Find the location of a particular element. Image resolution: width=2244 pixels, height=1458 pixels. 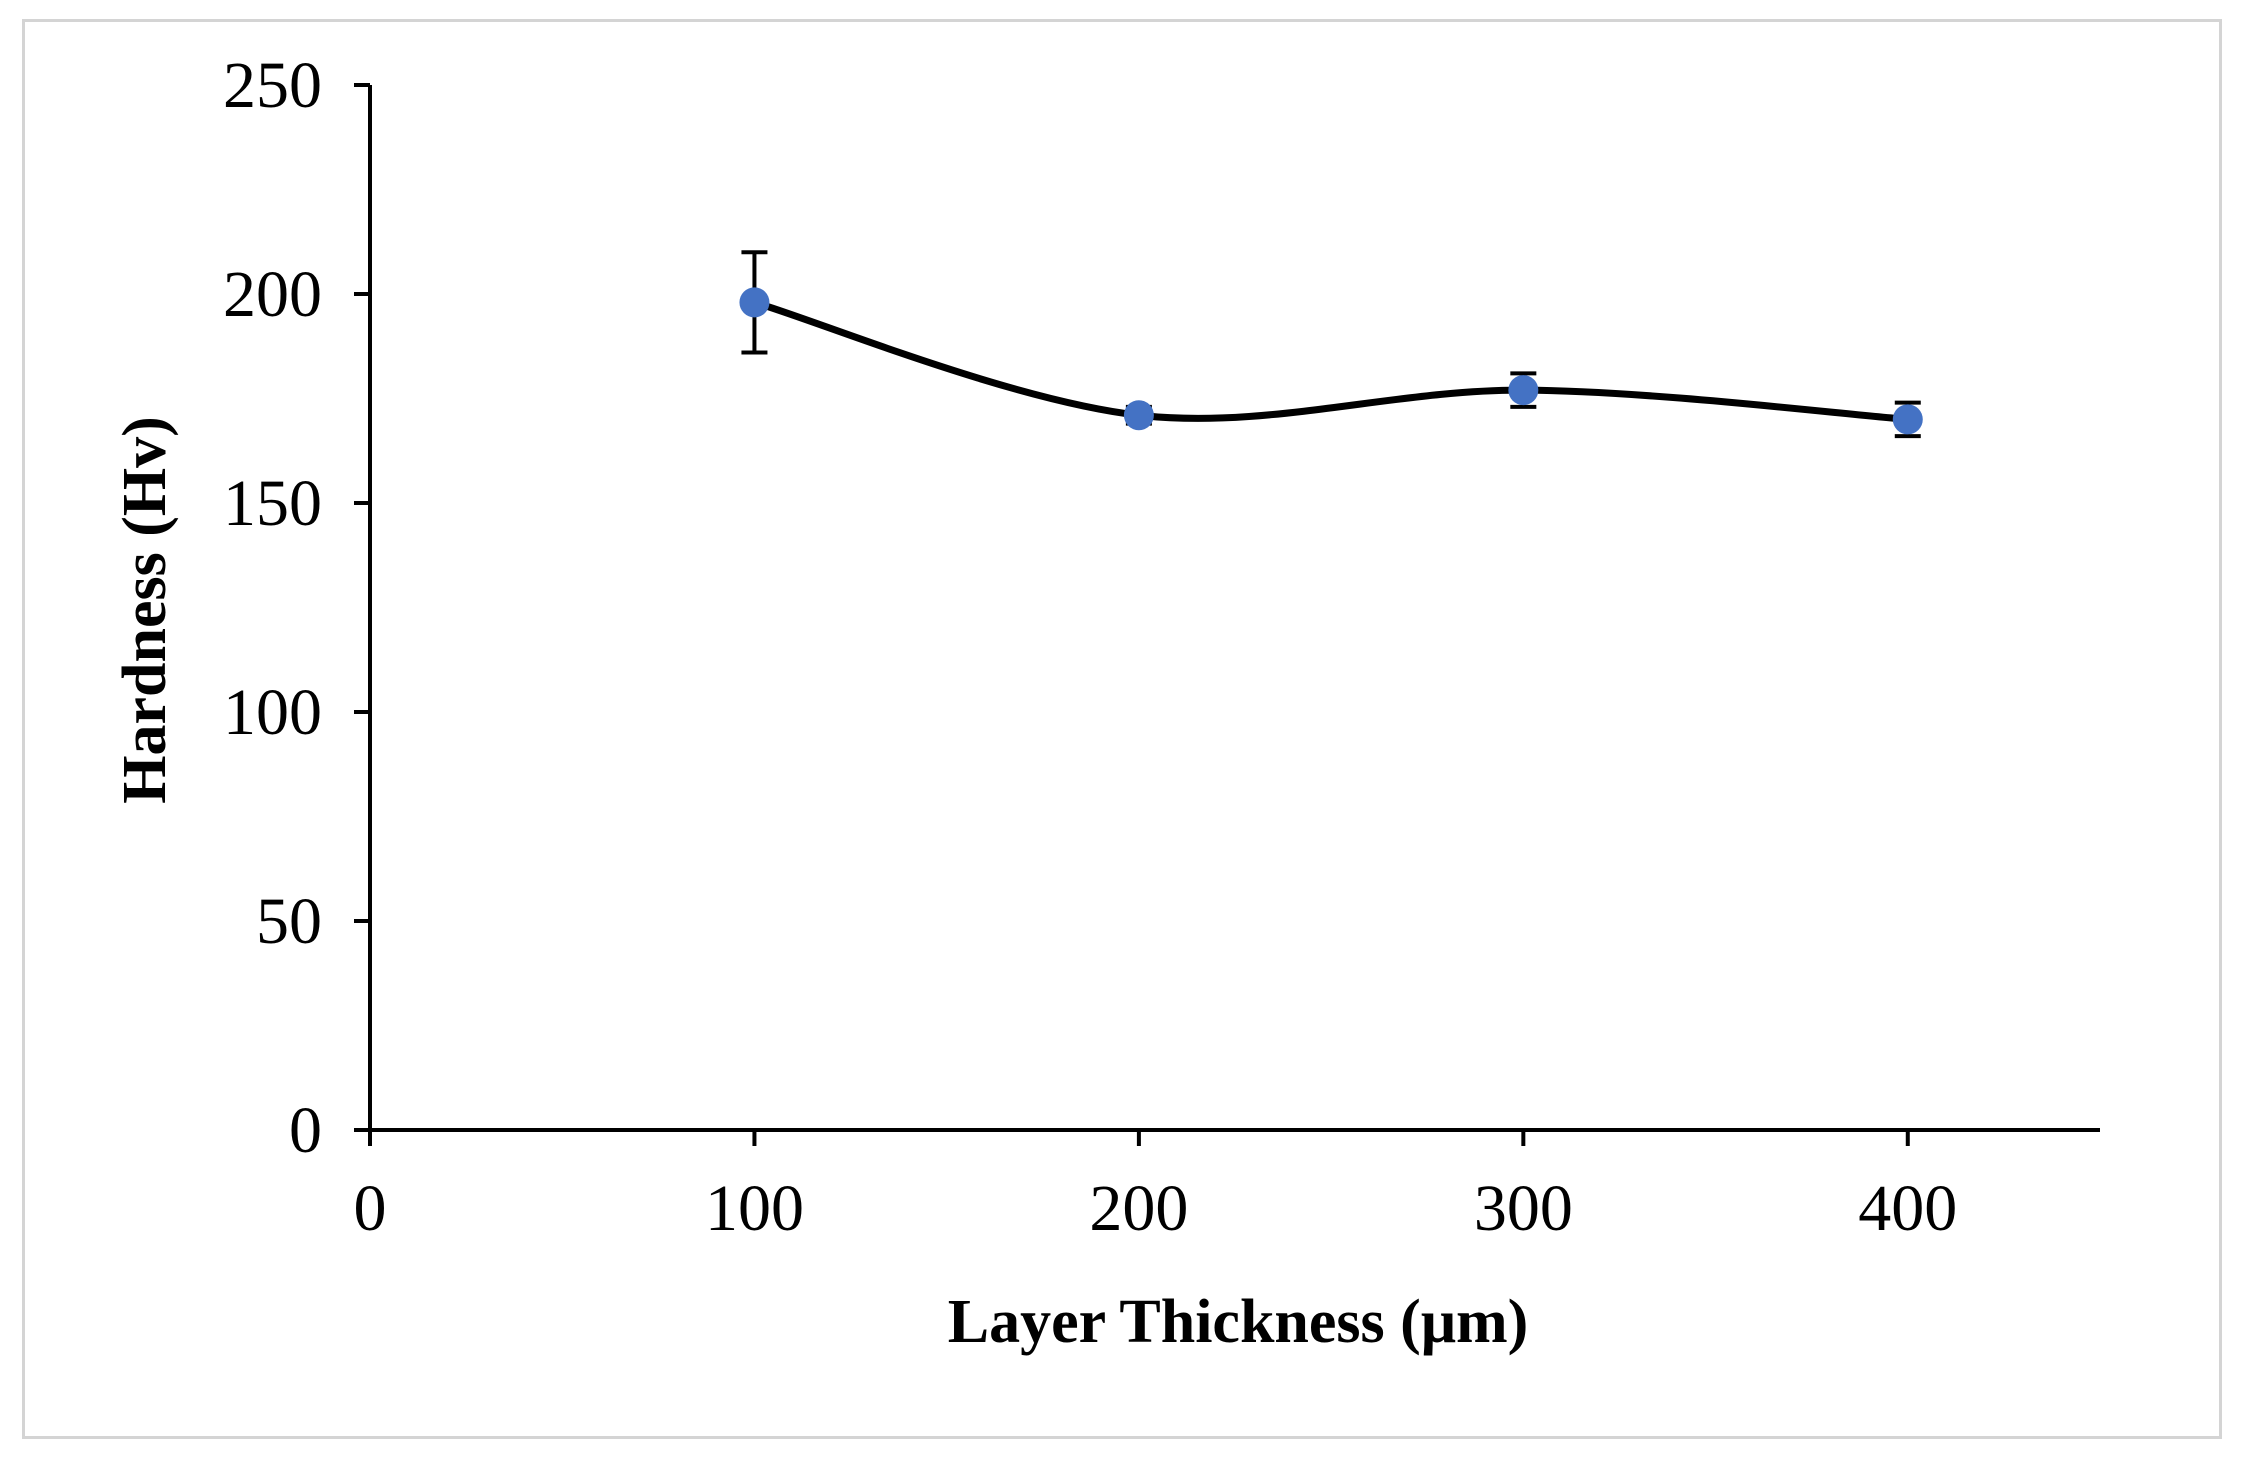

x-tick-label: 400 is located at coordinates (1907, 1208).